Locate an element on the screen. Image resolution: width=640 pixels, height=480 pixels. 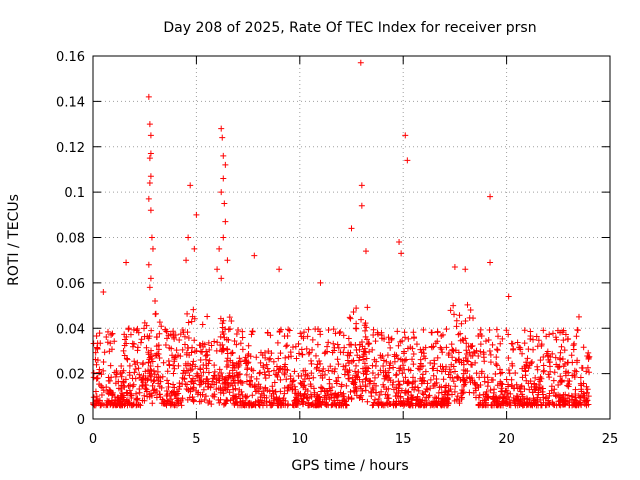
x-tick-label: 10 is located at coordinates (300, 439).